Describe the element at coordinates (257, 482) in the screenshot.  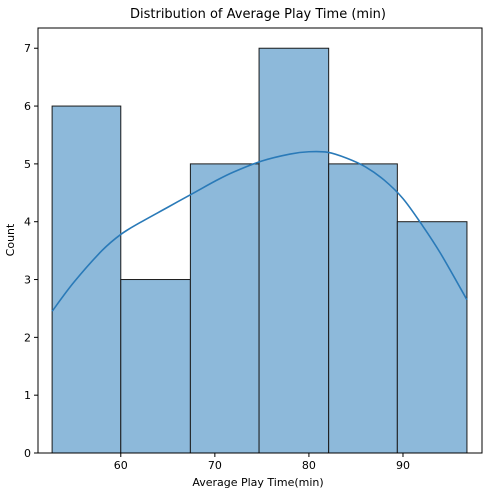
I see `x-axis-label: Average Play Time(min)` at that location.